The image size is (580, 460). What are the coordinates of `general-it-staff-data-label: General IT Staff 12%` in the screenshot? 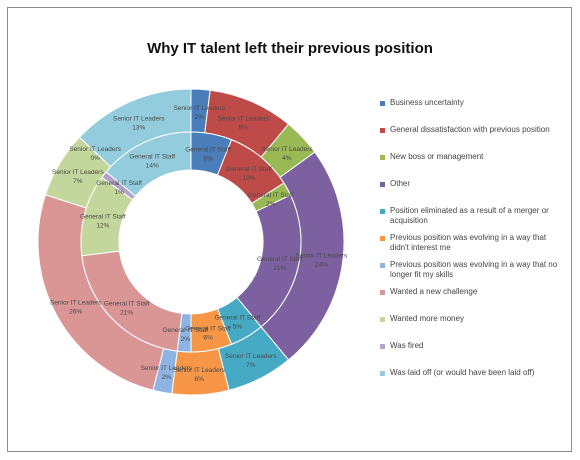 It's located at (103, 221).